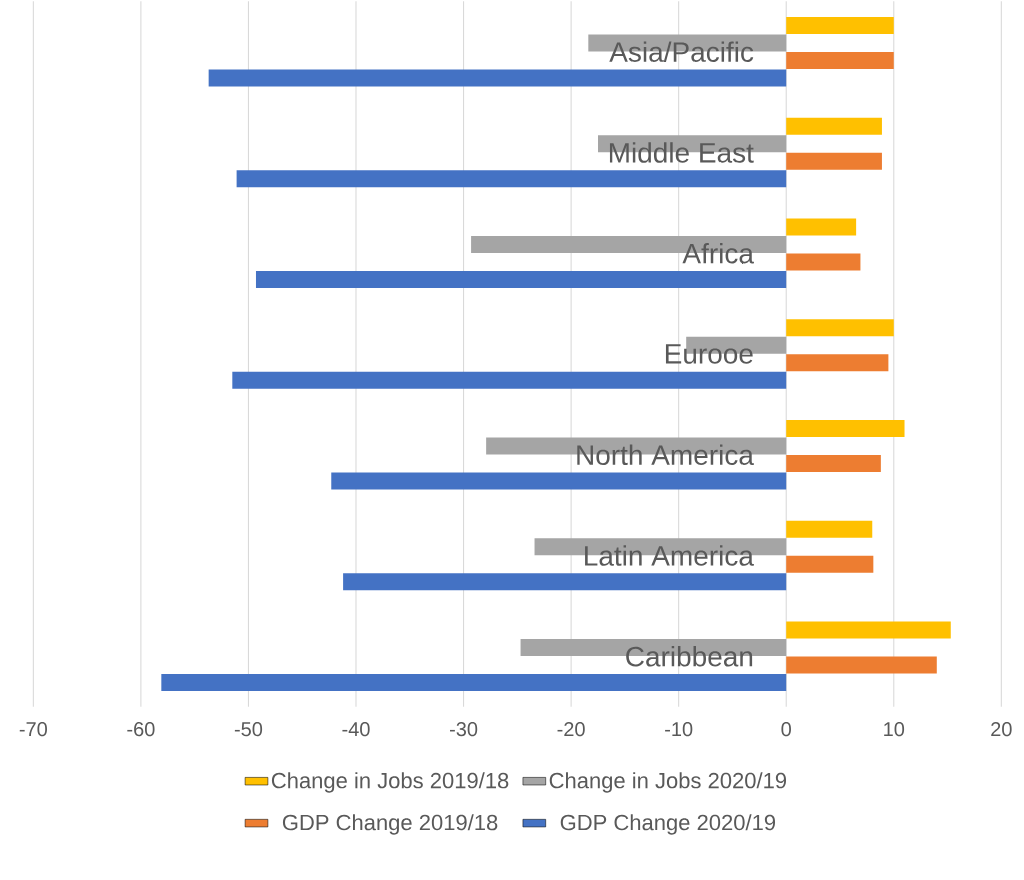 Image resolution: width=1024 pixels, height=880 pixels. What do you see at coordinates (356, 729) in the screenshot?
I see `x-tick-label: -40` at bounding box center [356, 729].